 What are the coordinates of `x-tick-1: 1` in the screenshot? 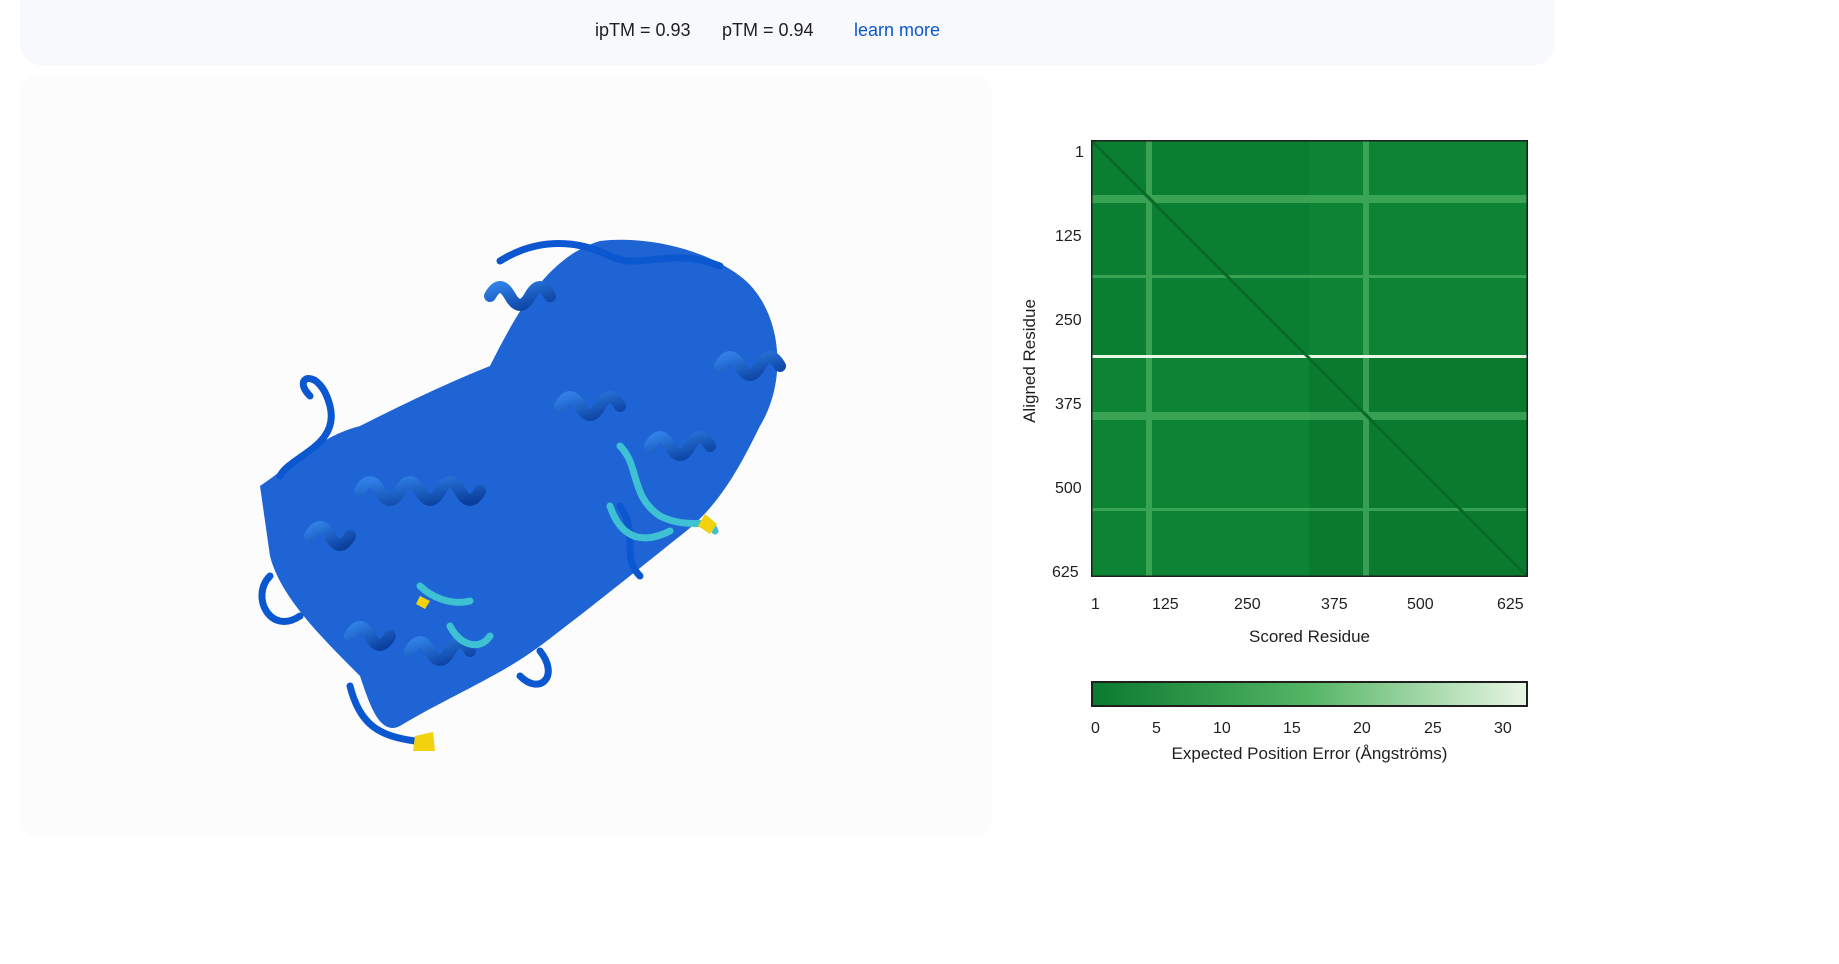 It's located at (1095, 604).